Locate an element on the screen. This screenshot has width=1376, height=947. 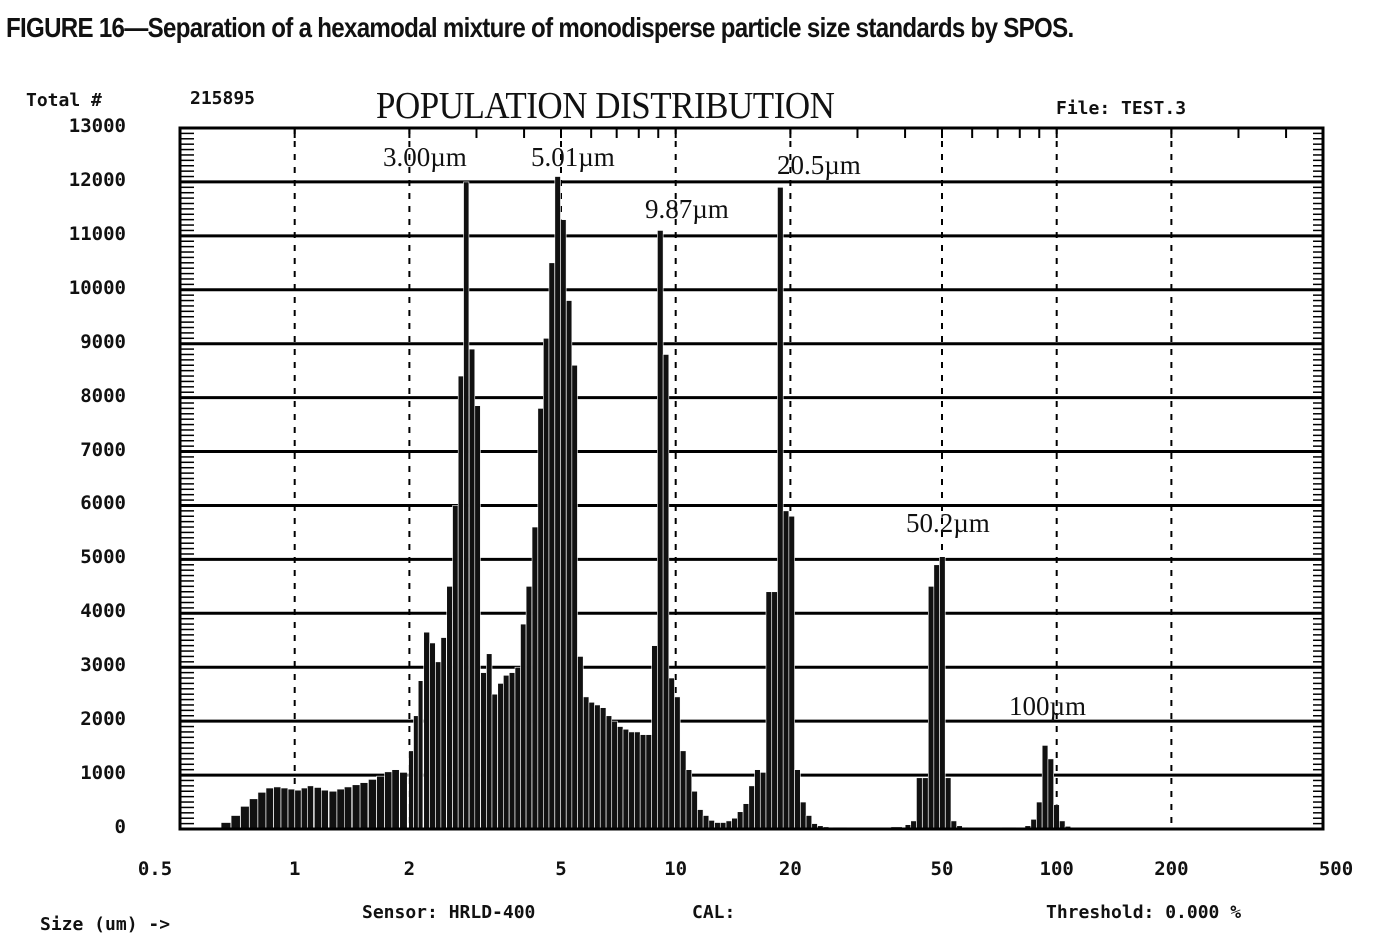
file-label: File: TEST.3 is located at coordinates (1121, 108).